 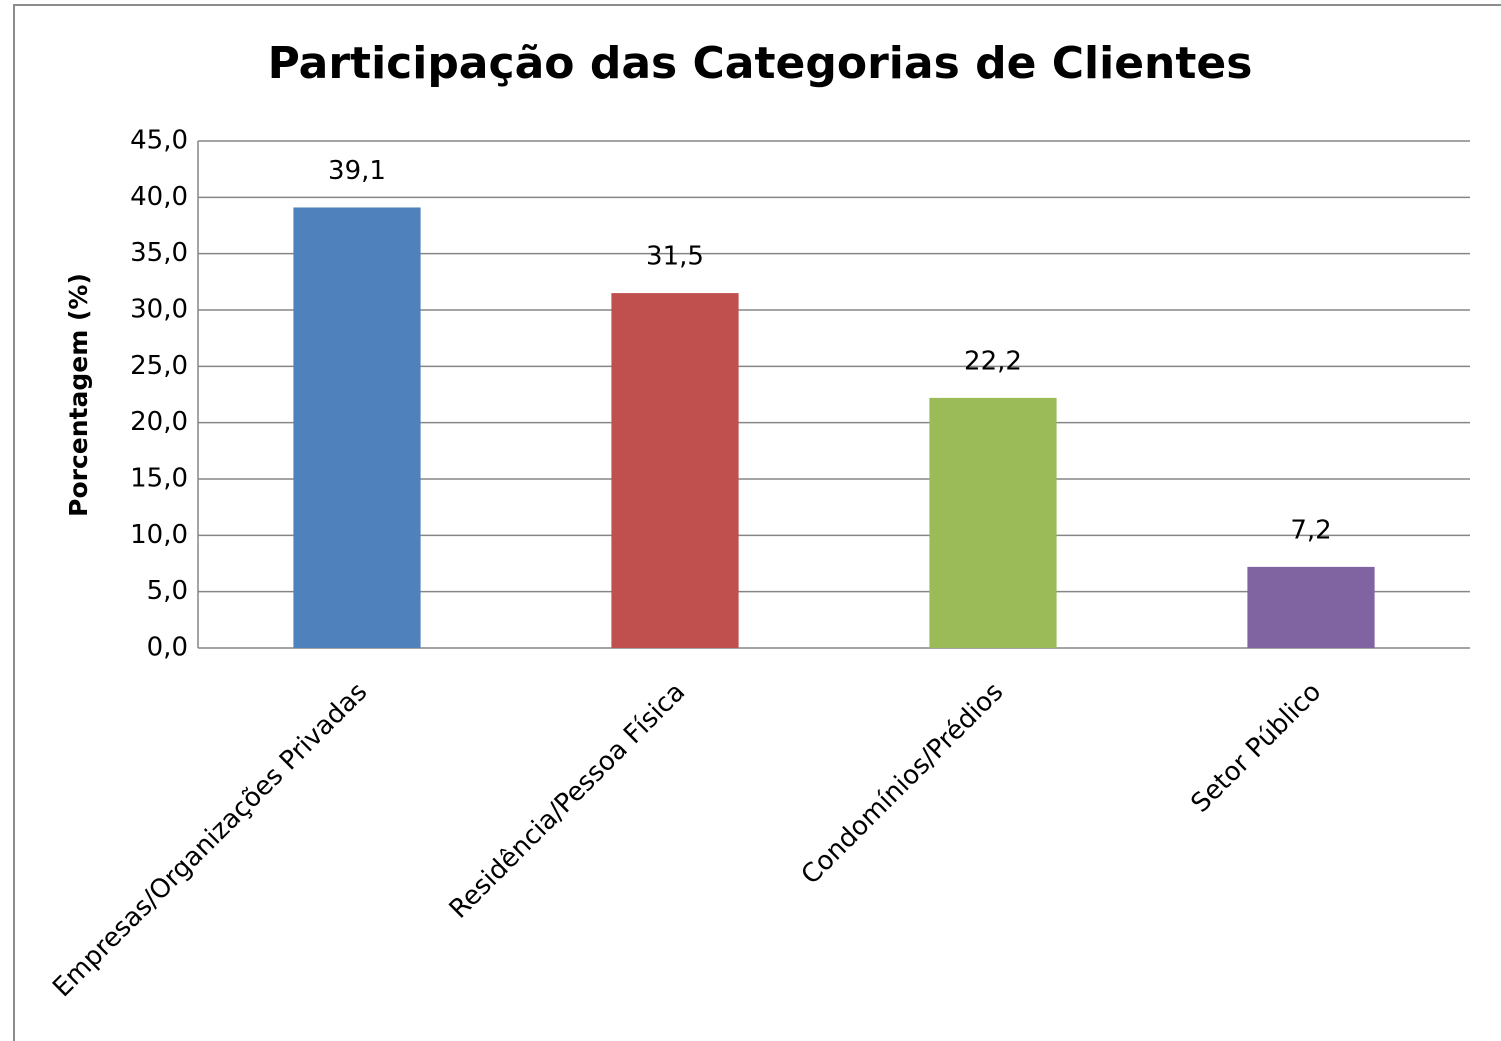 What do you see at coordinates (159, 253) in the screenshot?
I see `y-tick-label: 35,0` at bounding box center [159, 253].